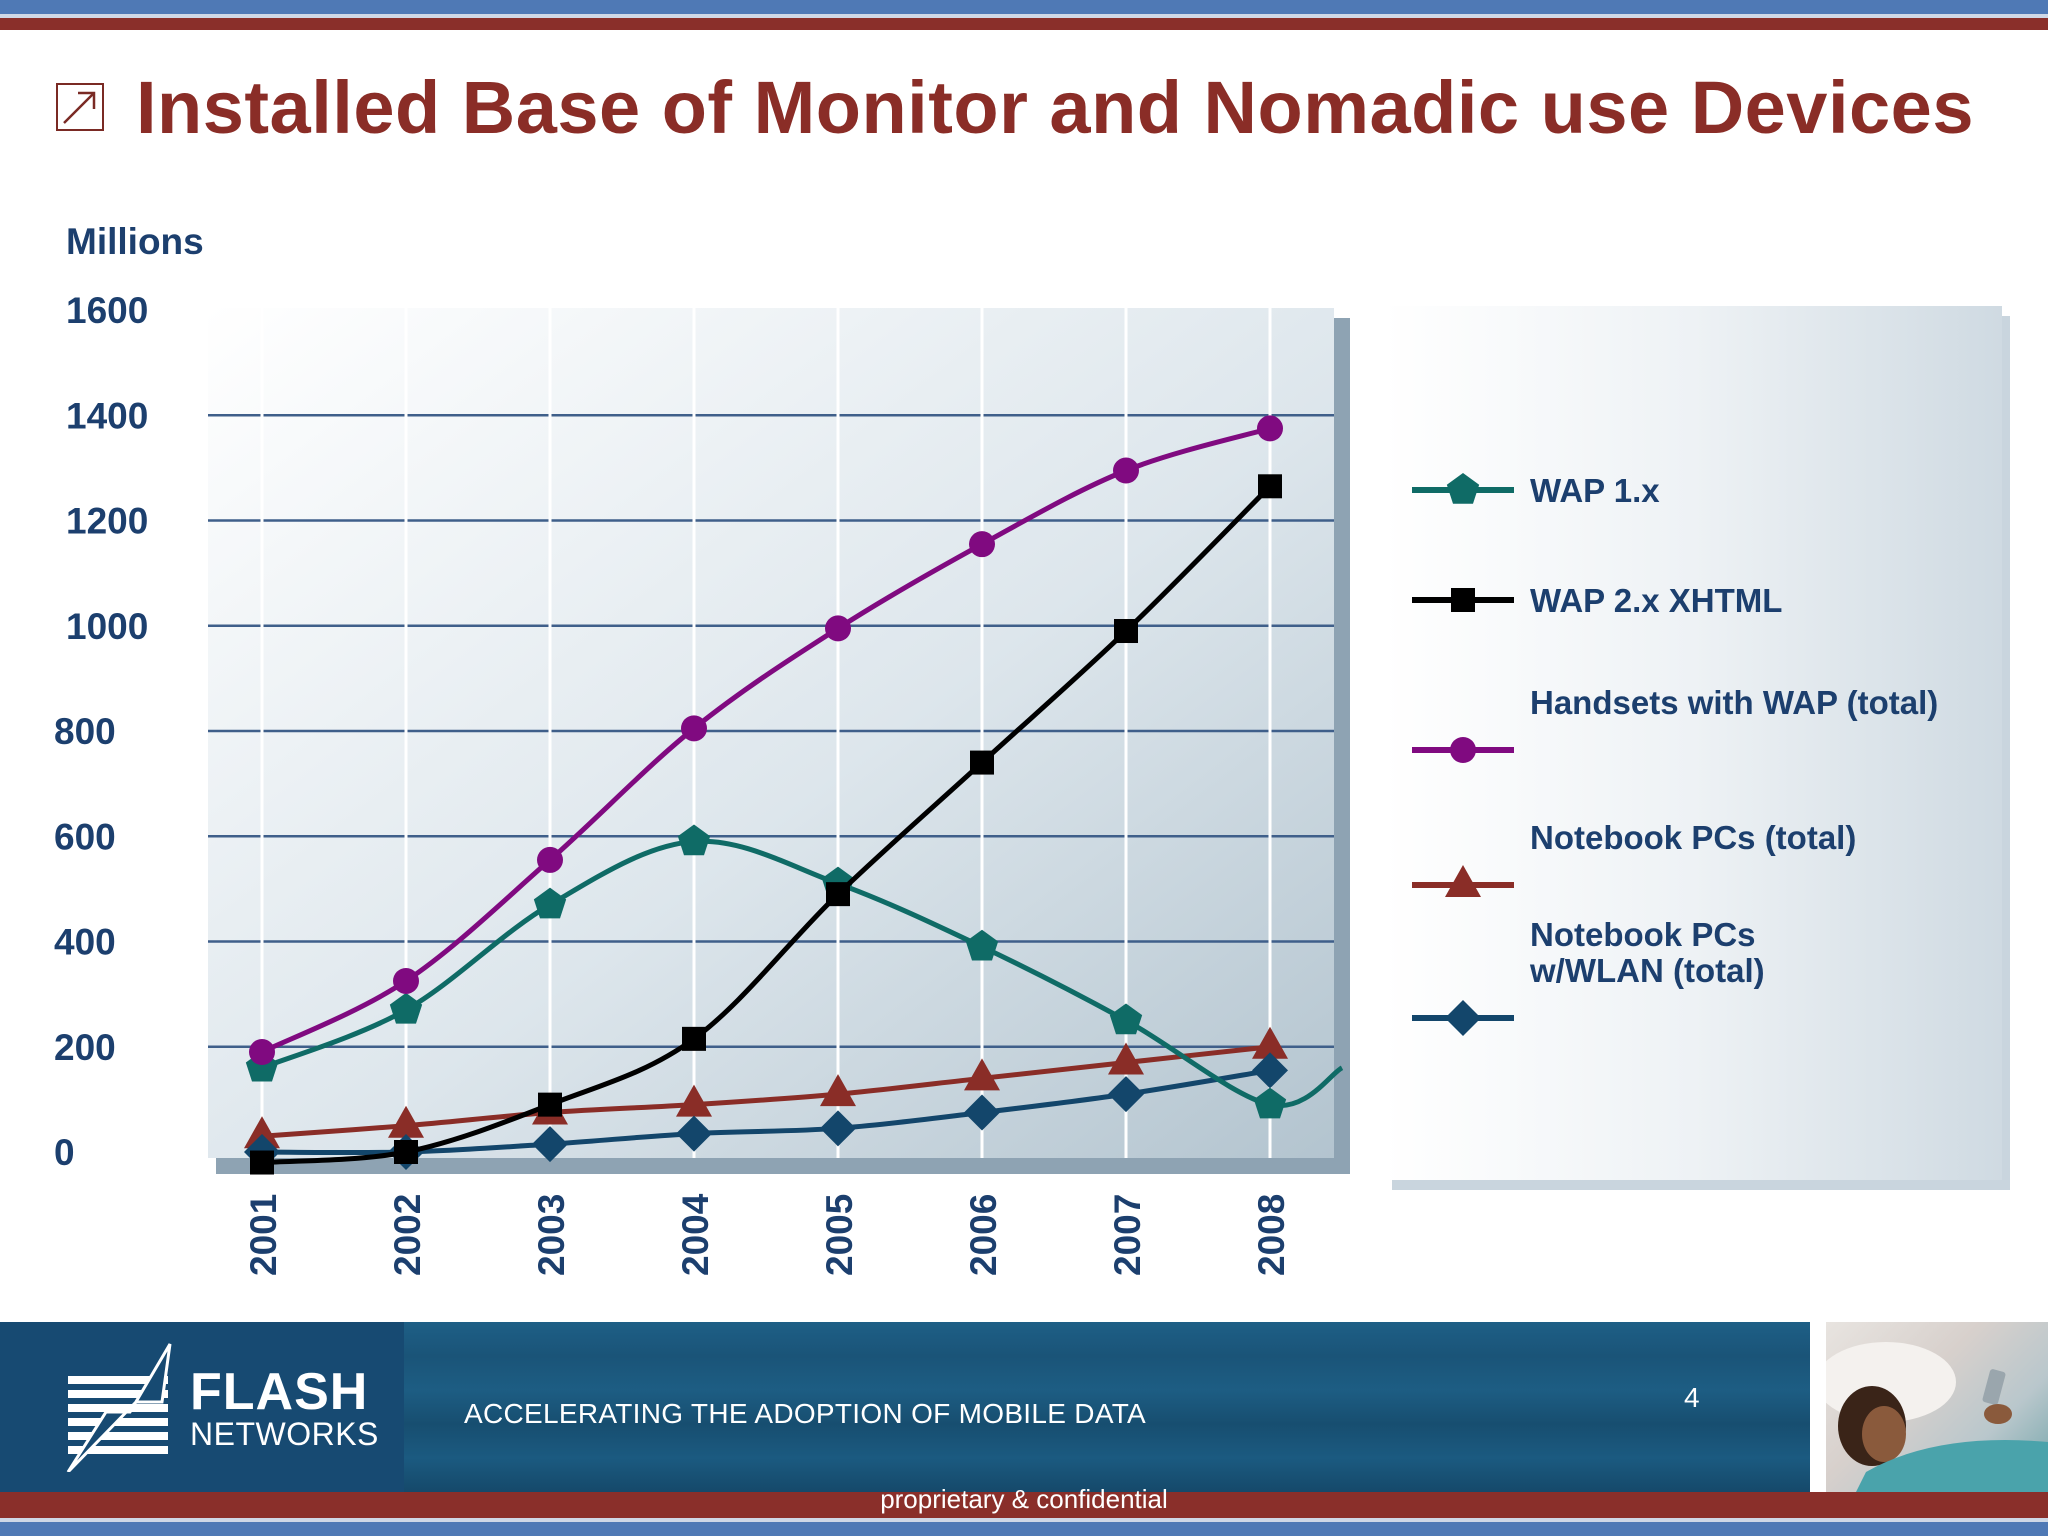 This screenshot has height=1536, width=2048. Describe the element at coordinates (1024, 18) in the screenshot. I see `top-decorative-bar` at that location.